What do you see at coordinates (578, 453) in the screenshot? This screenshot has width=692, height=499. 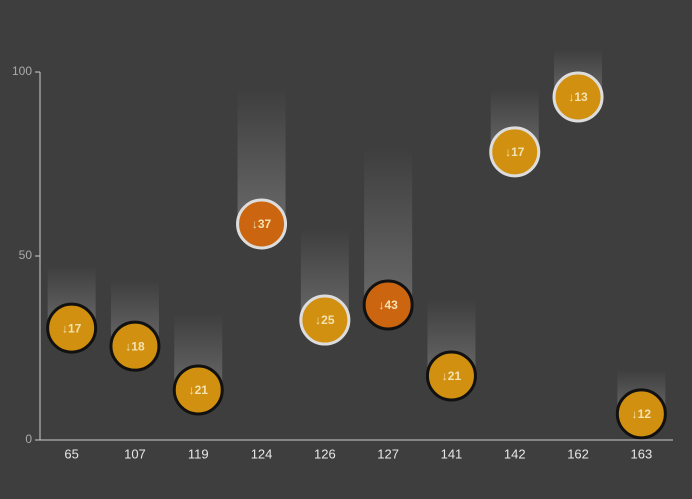 I see `x-tick-label: 162` at bounding box center [578, 453].